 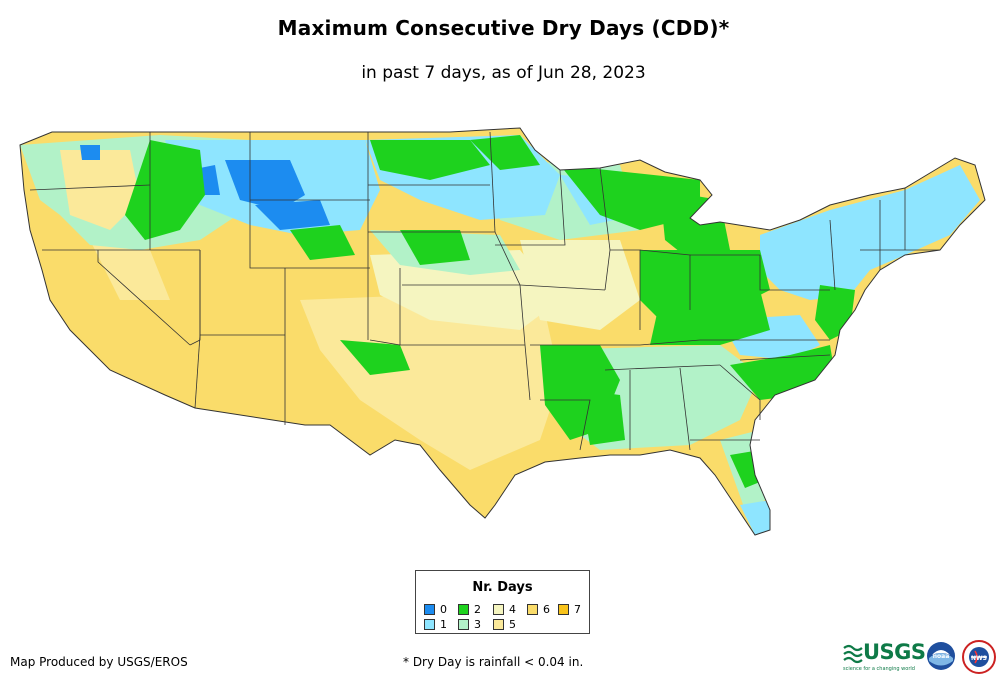 I want to click on legend-item-5: 5, so click(x=504, y=624).